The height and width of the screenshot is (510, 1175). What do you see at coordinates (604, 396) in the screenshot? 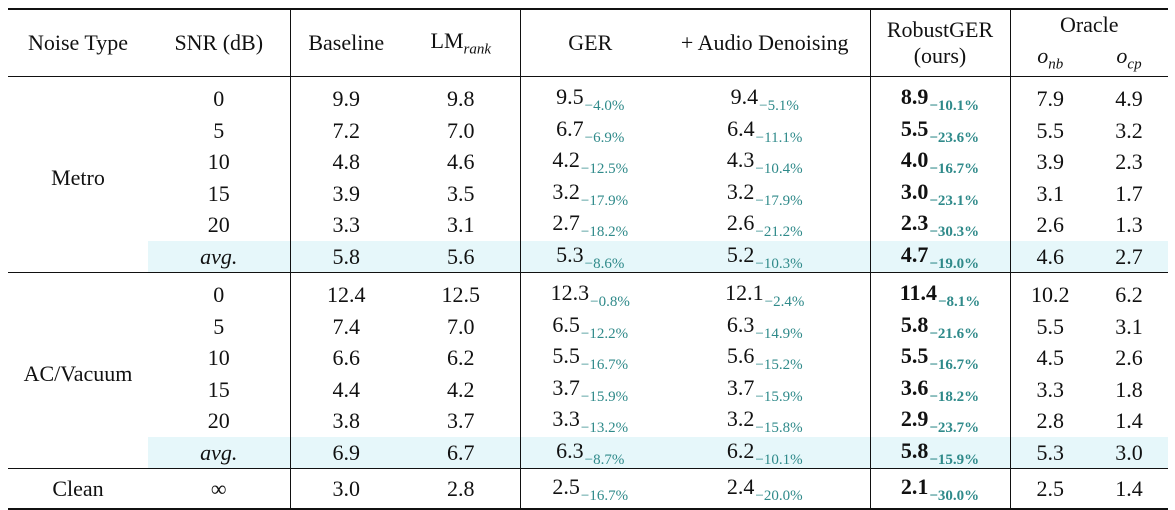
I see `ger-cell-delta: −15.9%` at bounding box center [604, 396].